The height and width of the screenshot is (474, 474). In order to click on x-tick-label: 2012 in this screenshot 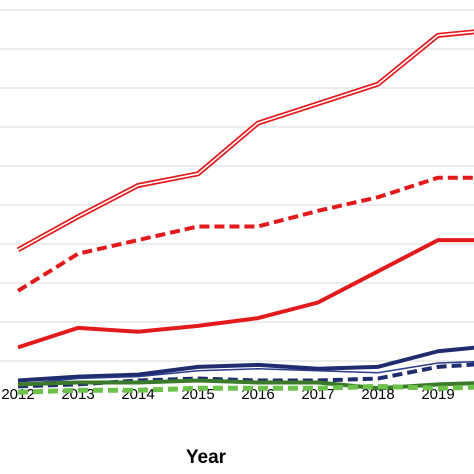, I will do `click(17, 394)`.